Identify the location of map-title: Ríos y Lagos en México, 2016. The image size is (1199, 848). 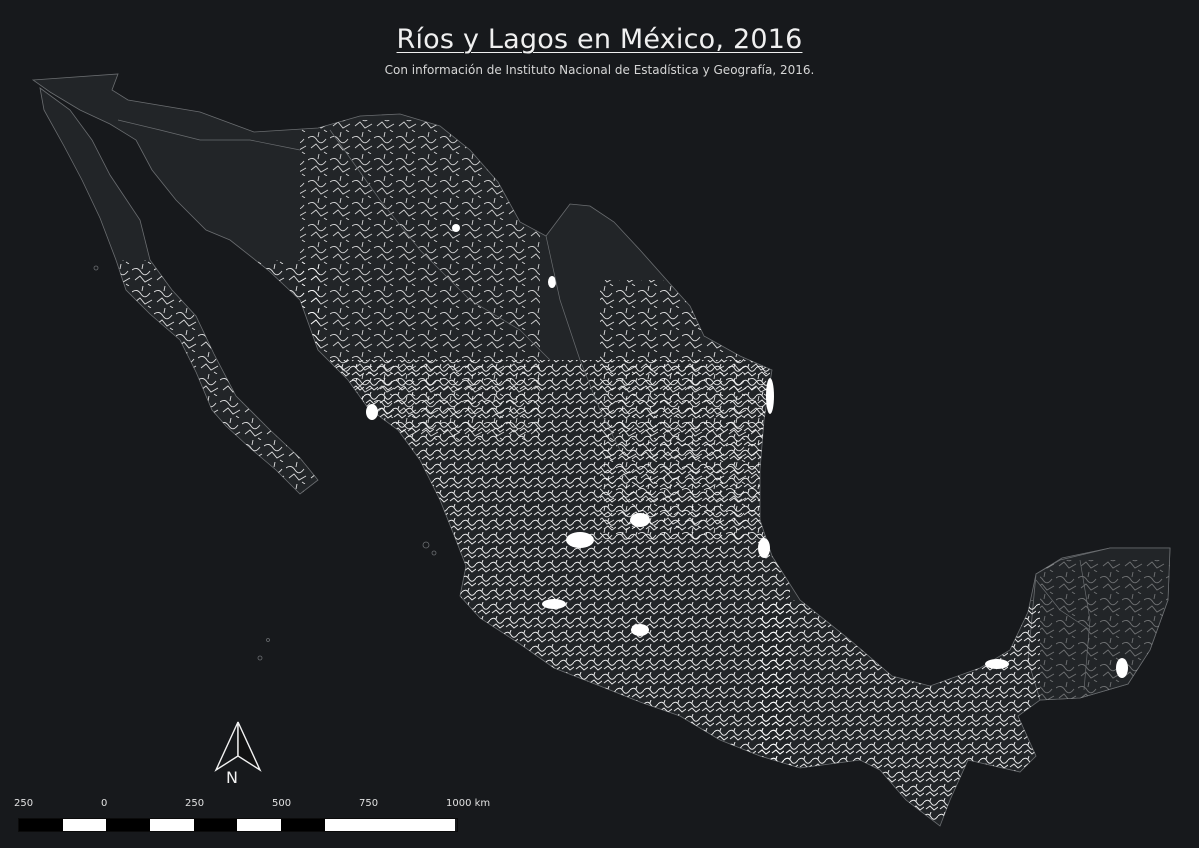
(599, 39).